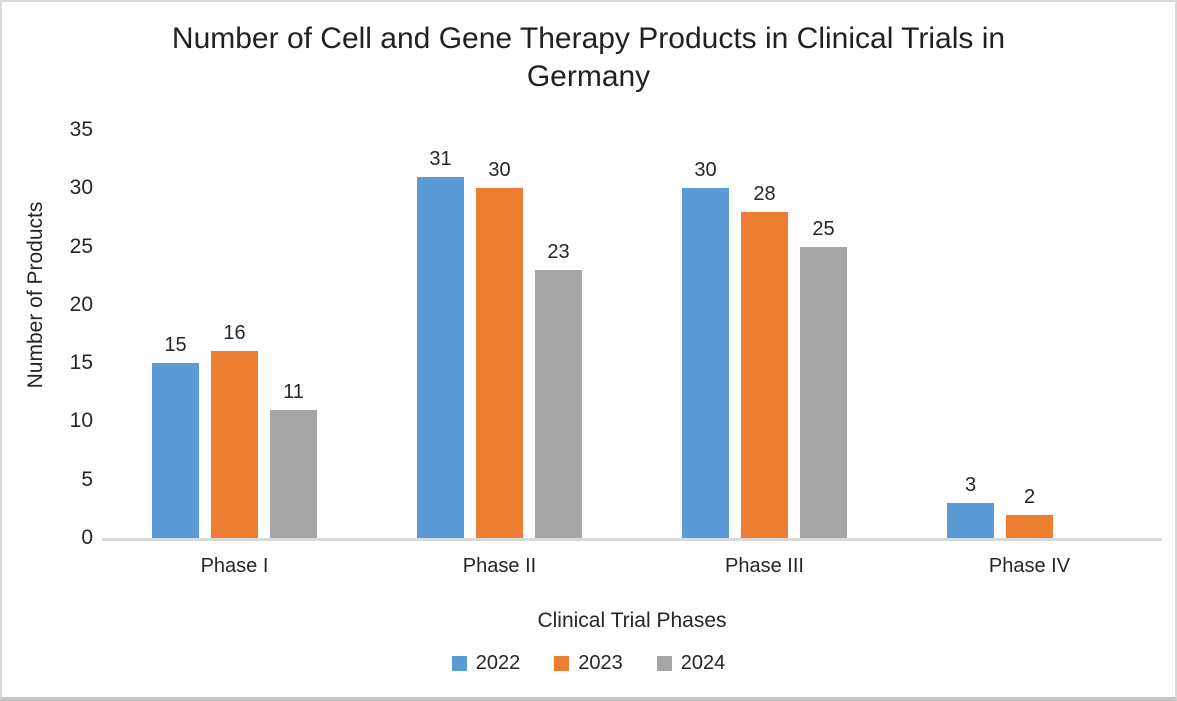 The image size is (1177, 701). Describe the element at coordinates (234, 566) in the screenshot. I see `x-category-label-phase-i: Phase I` at that location.